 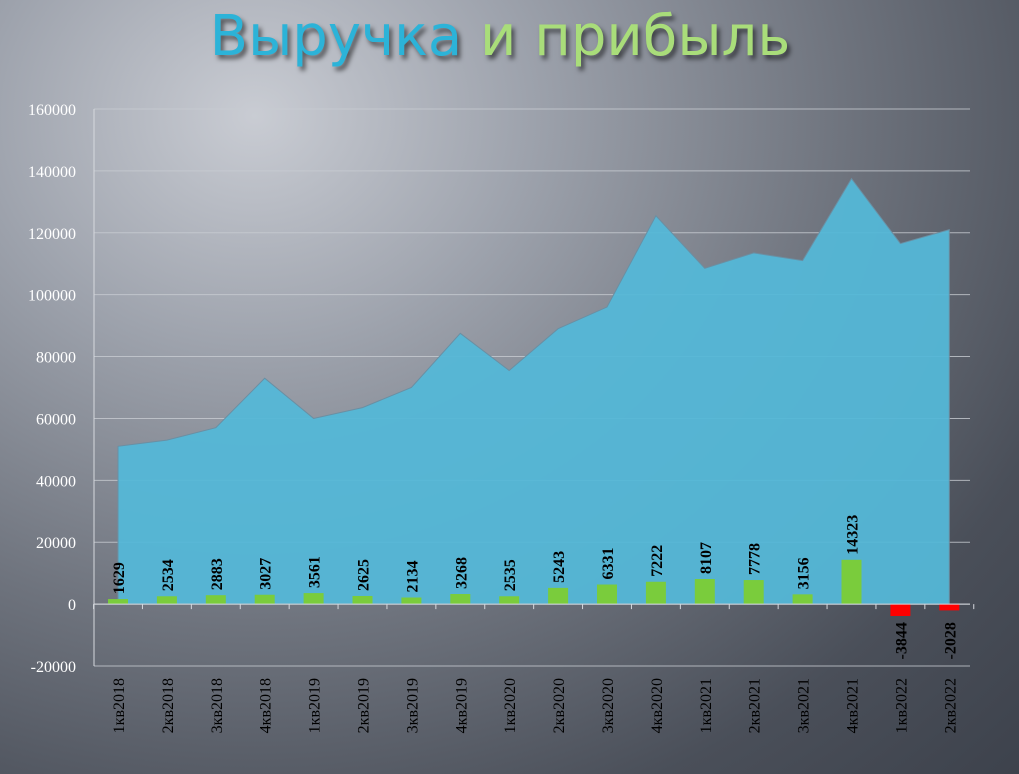 What do you see at coordinates (608, 705) in the screenshot?
I see `x-tick-label-3кв2020: 3кв2020` at bounding box center [608, 705].